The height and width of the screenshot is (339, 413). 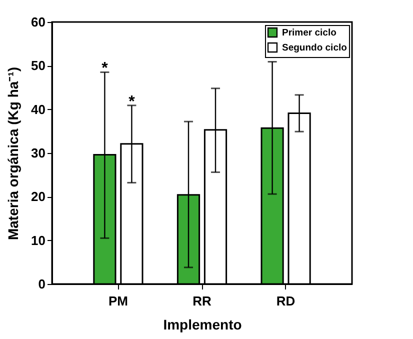 I want to click on x-tick-label: PM, so click(x=118, y=301).